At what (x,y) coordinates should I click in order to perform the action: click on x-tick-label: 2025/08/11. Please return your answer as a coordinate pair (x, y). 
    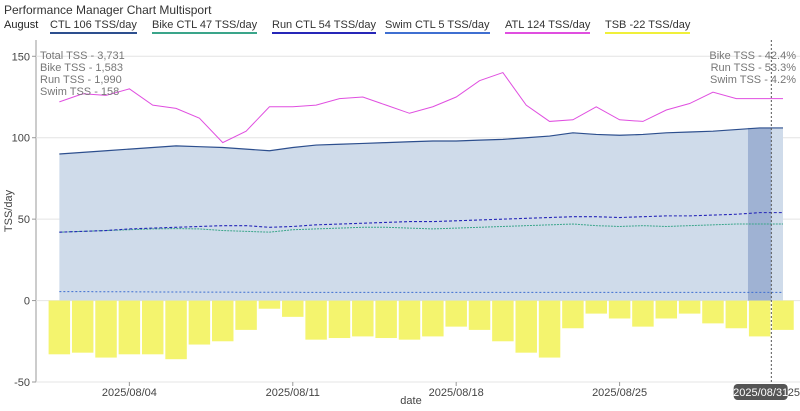
    Looking at the image, I should click on (293, 393).